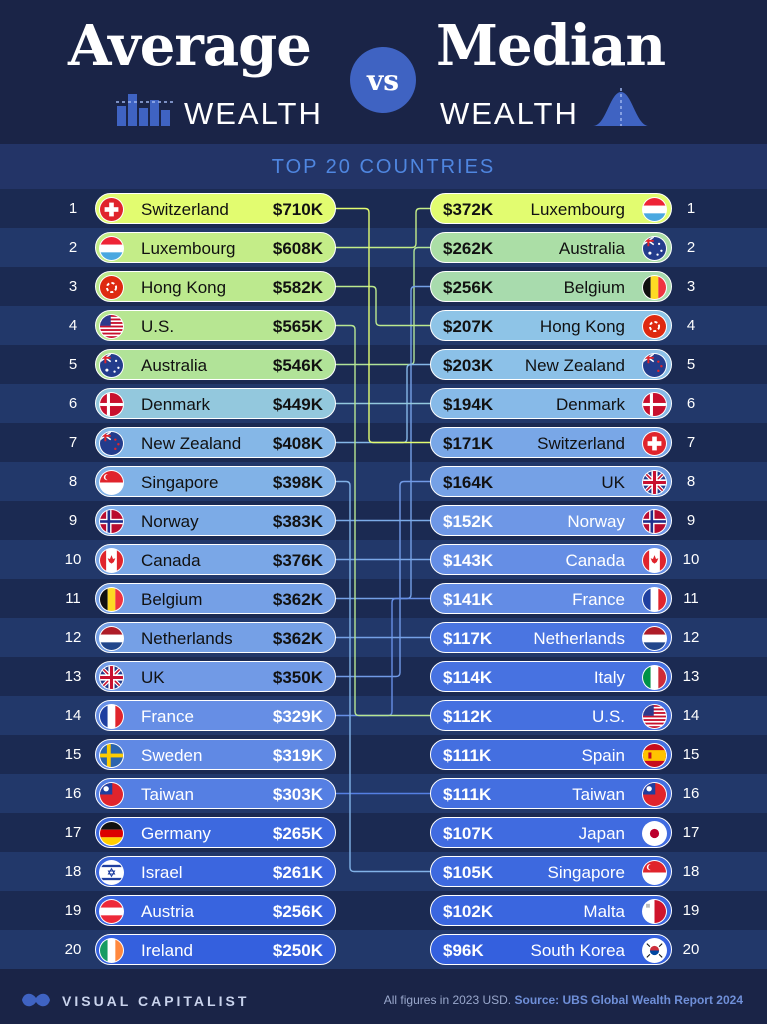 Image resolution: width=767 pixels, height=1024 pixels. What do you see at coordinates (297, 482) in the screenshot?
I see `average-value-label: $398K` at bounding box center [297, 482].